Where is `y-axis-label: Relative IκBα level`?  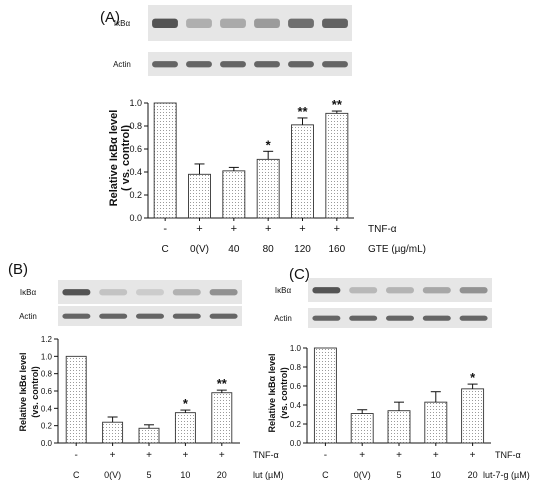 y-axis-label: Relative IκBα level is located at coordinates (114, 158).